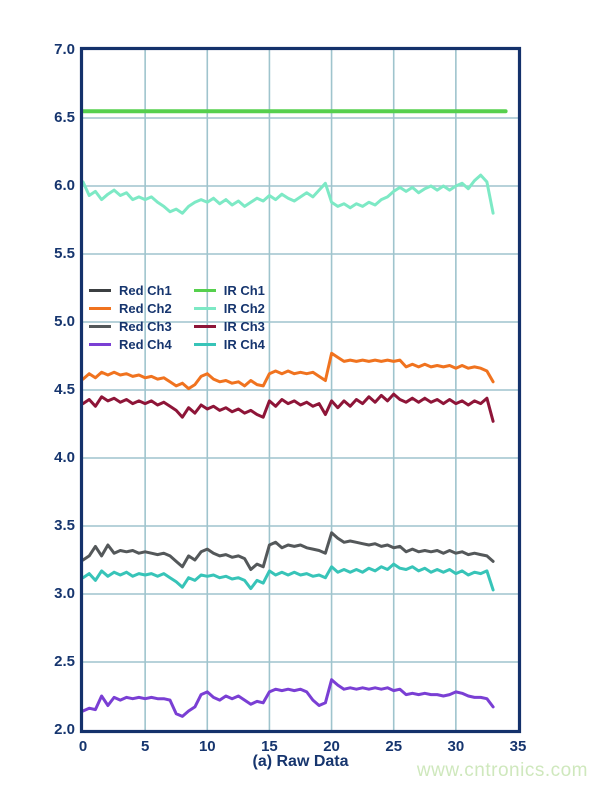 The height and width of the screenshot is (796, 600). What do you see at coordinates (64, 729) in the screenshot?
I see `y-tick-label: 2.0` at bounding box center [64, 729].